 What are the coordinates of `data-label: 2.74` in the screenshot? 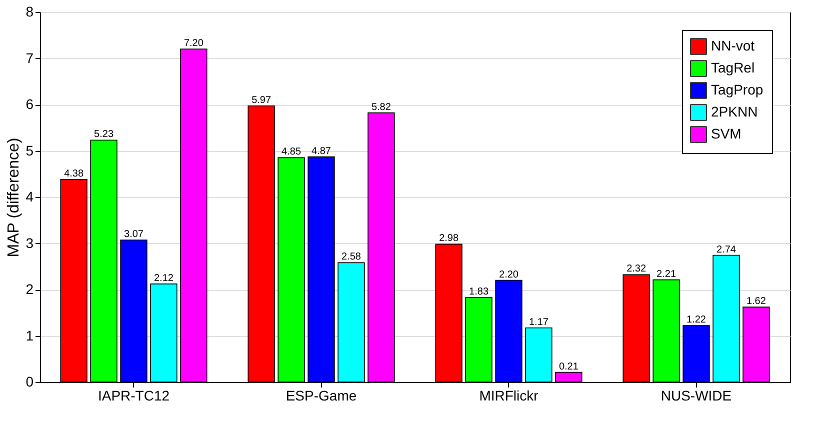 It's located at (726, 250).